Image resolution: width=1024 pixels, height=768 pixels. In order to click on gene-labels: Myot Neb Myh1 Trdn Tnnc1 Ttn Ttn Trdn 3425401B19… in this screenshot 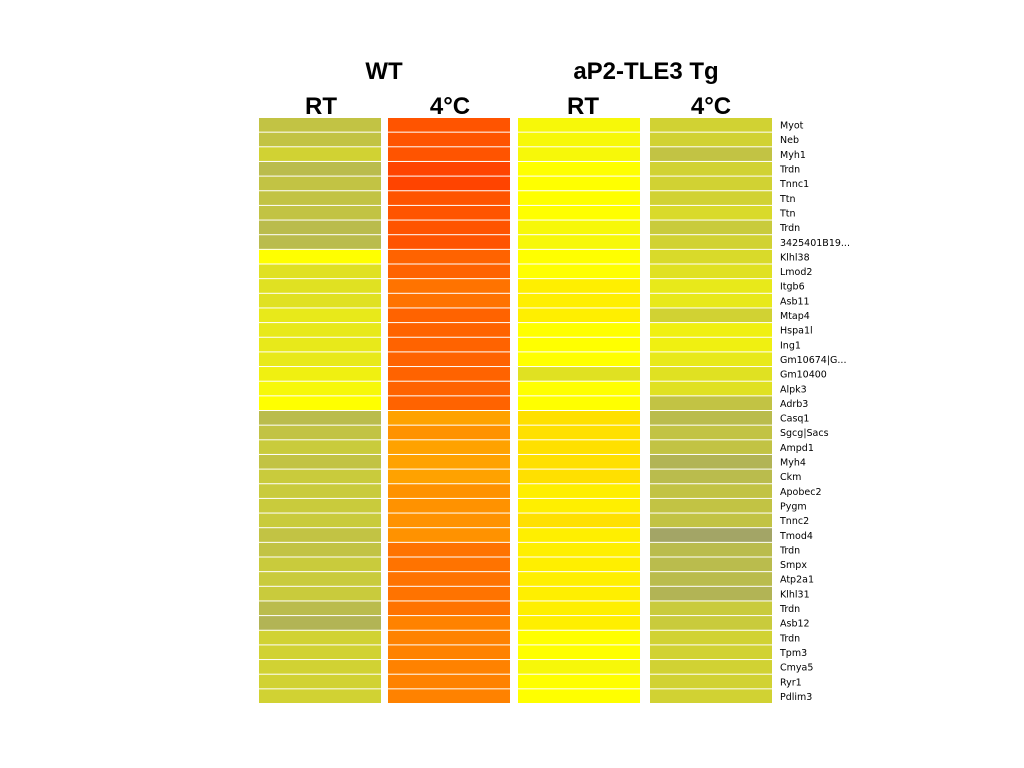, I will do `click(814, 412)`.